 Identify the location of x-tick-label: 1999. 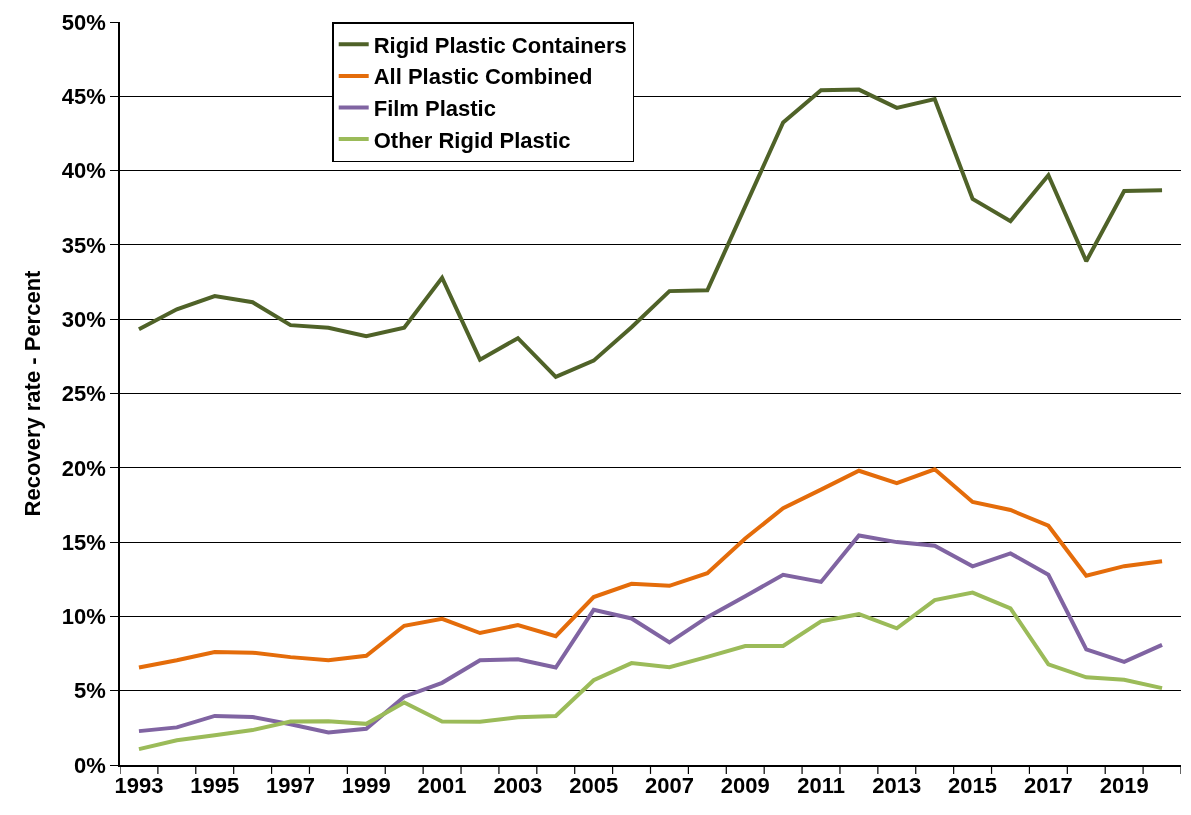
(366, 786).